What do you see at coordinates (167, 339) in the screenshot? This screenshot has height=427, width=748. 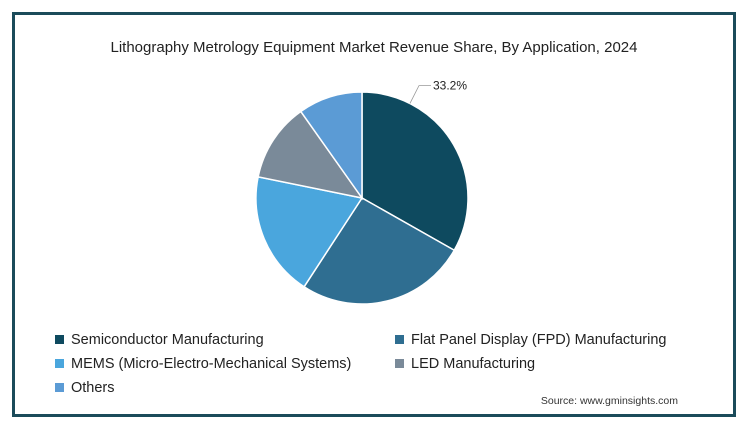 I see `legend-label: Semiconductor Manufacturing` at bounding box center [167, 339].